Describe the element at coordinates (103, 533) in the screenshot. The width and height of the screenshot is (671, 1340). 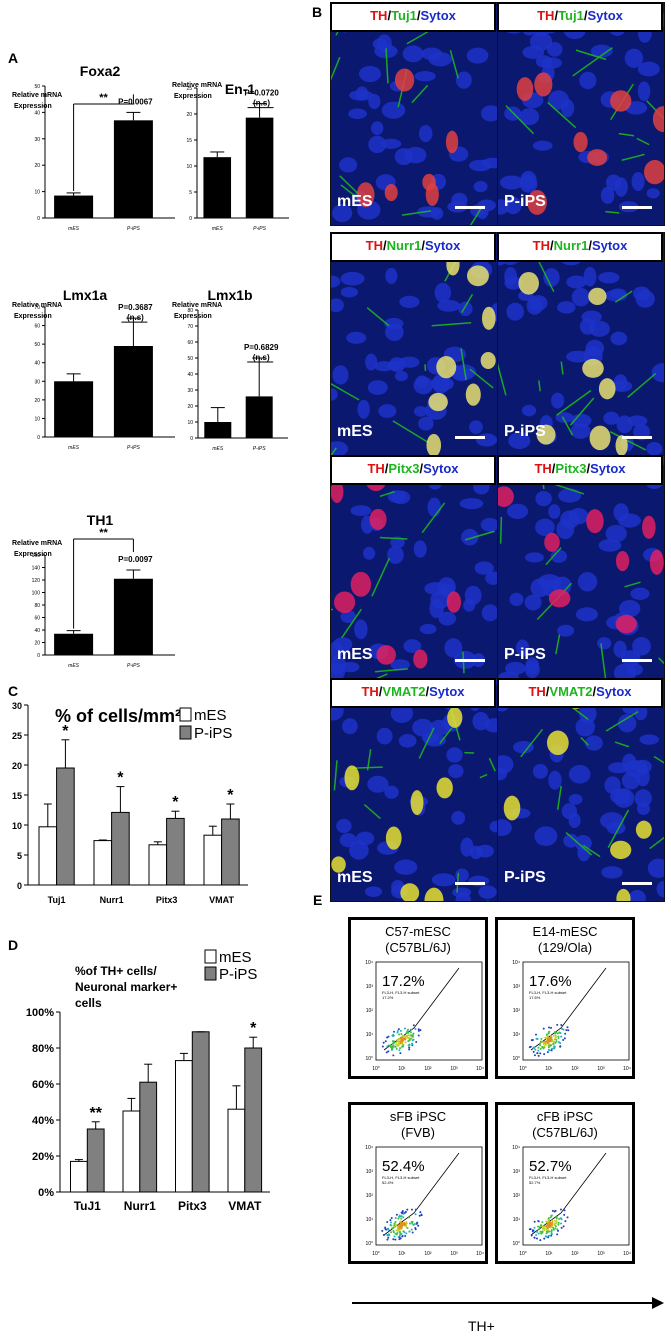
I see `significance-stars: **` at that location.